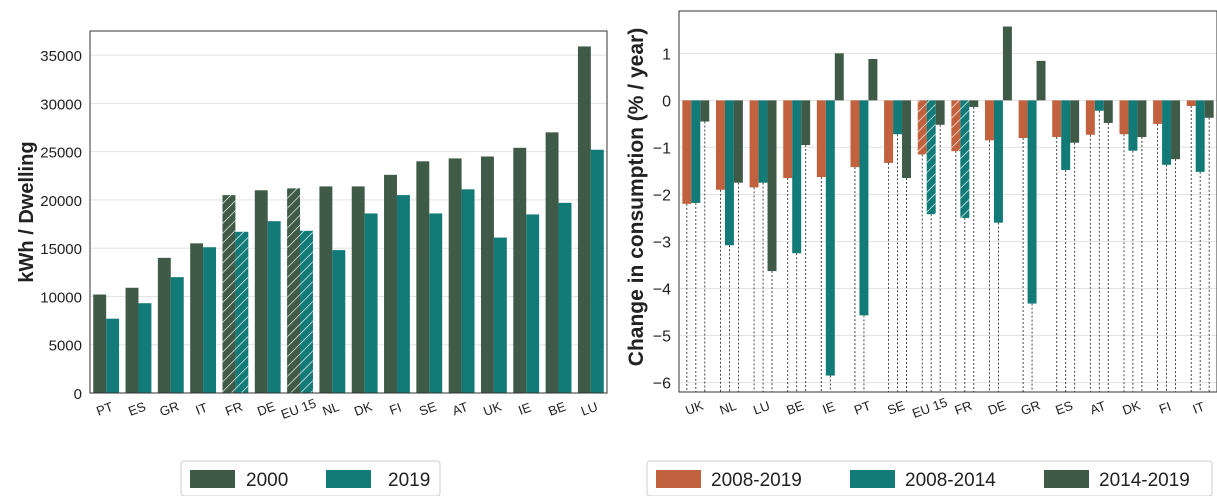  I want to click on x-tick-label-at: AT, so click(1098, 407).